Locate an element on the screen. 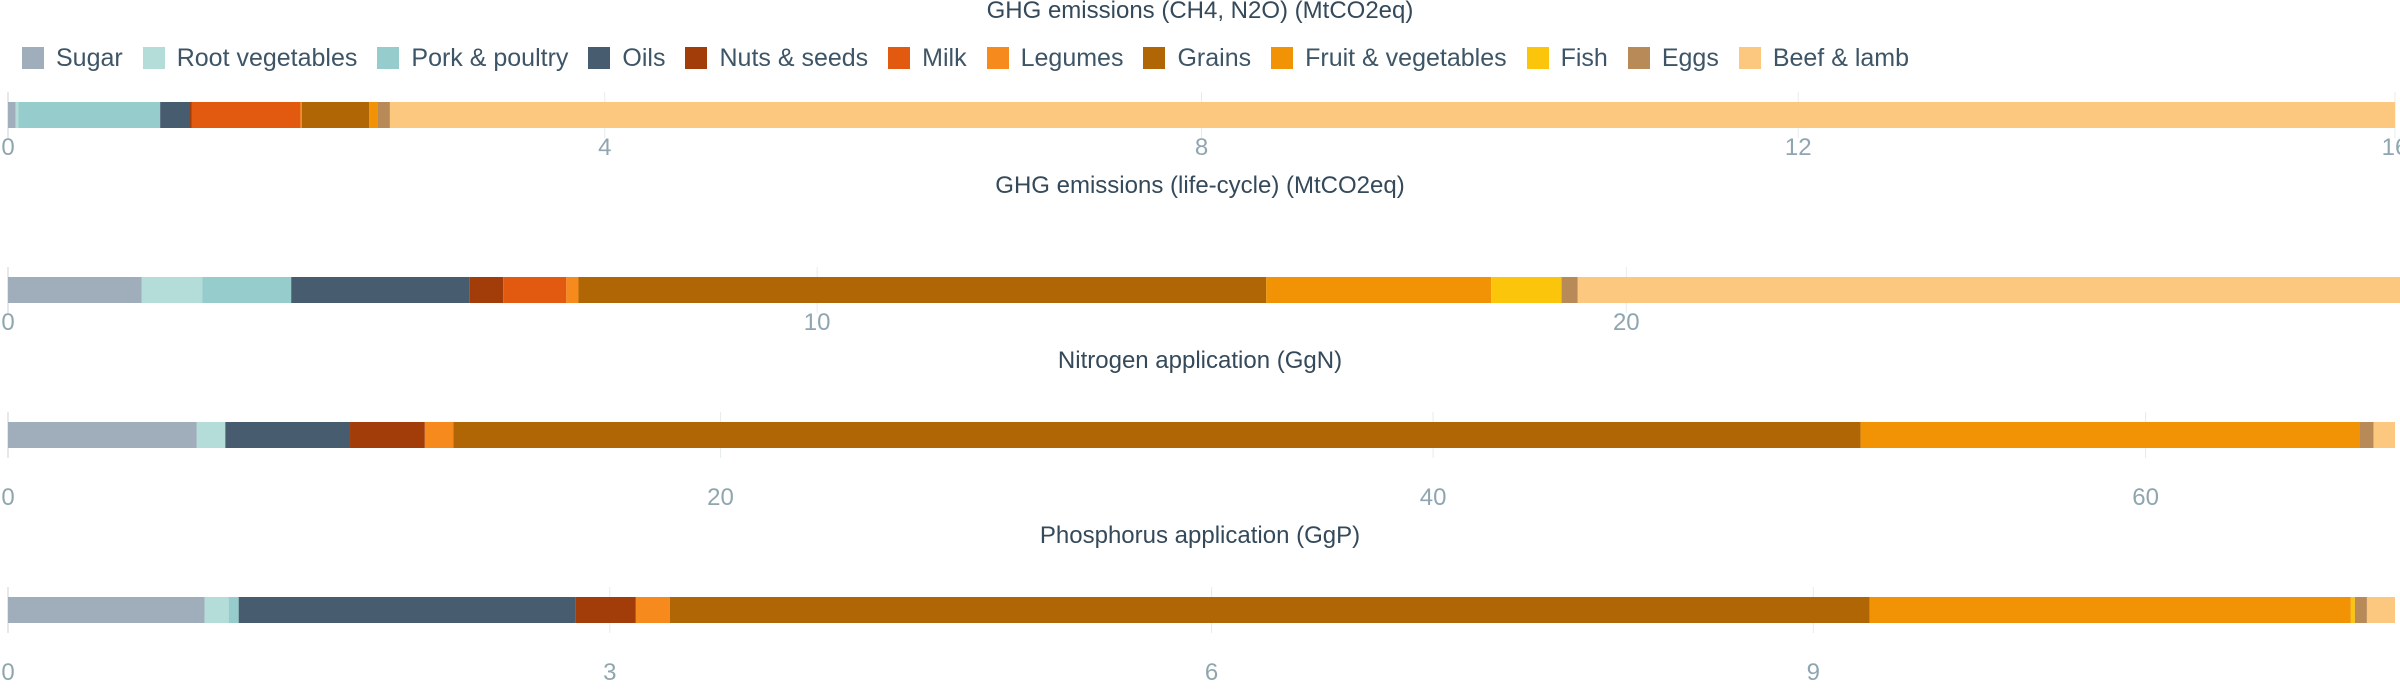 Image resolution: width=2400 pixels, height=700 pixels. legend-item-fruit-vegetables: Fruit & vegetables is located at coordinates (1389, 58).